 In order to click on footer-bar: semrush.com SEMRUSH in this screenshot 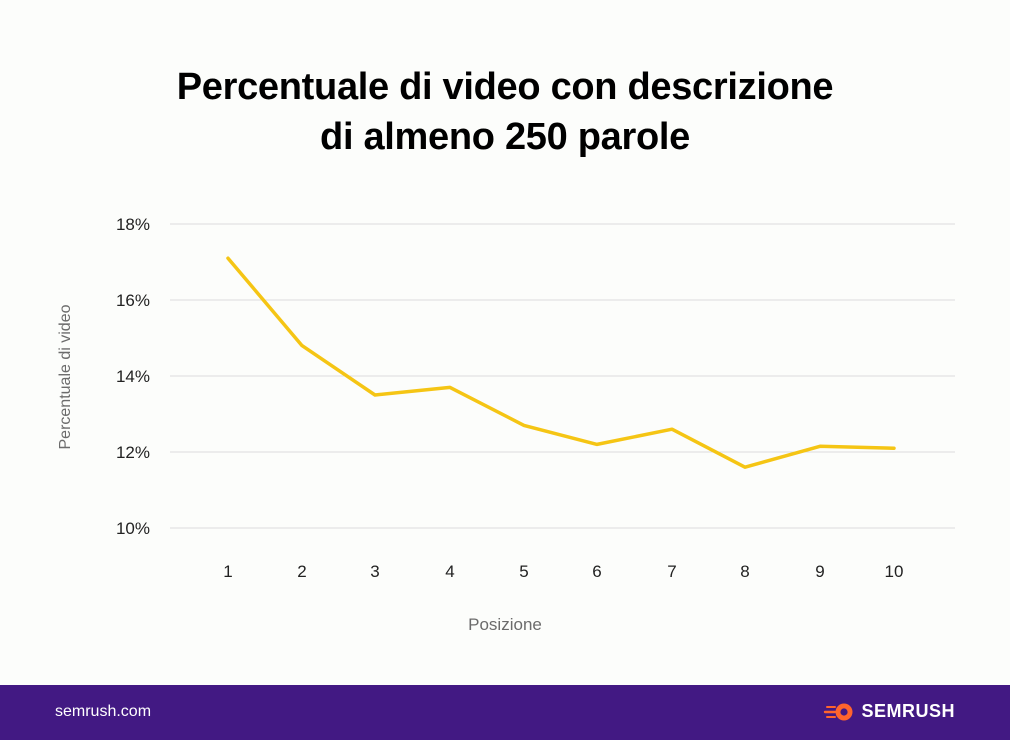, I will do `click(505, 712)`.